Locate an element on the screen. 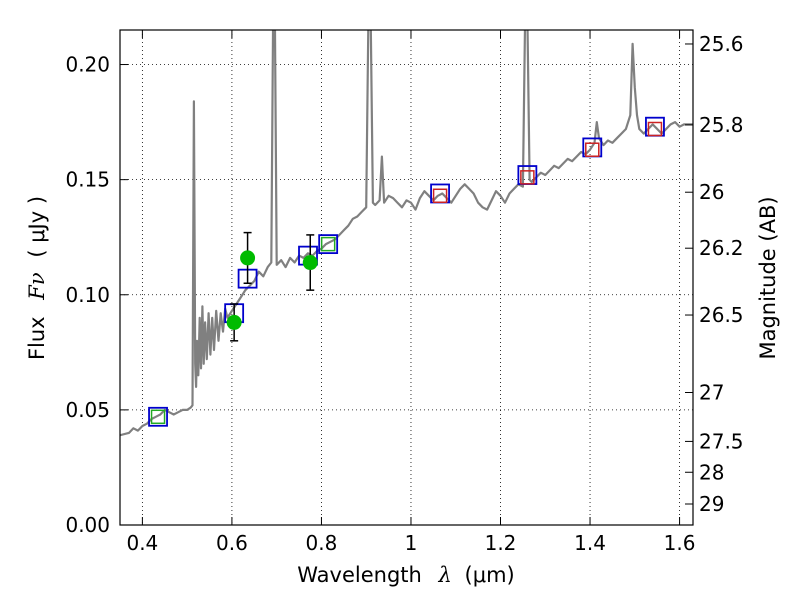 The width and height of the screenshot is (800, 600). y2-tick-label: 26 is located at coordinates (711, 192).